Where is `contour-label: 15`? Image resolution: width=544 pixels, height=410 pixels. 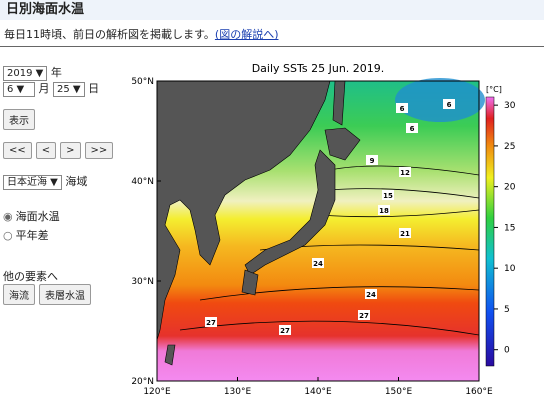
contour-label: 15 is located at coordinates (388, 196).